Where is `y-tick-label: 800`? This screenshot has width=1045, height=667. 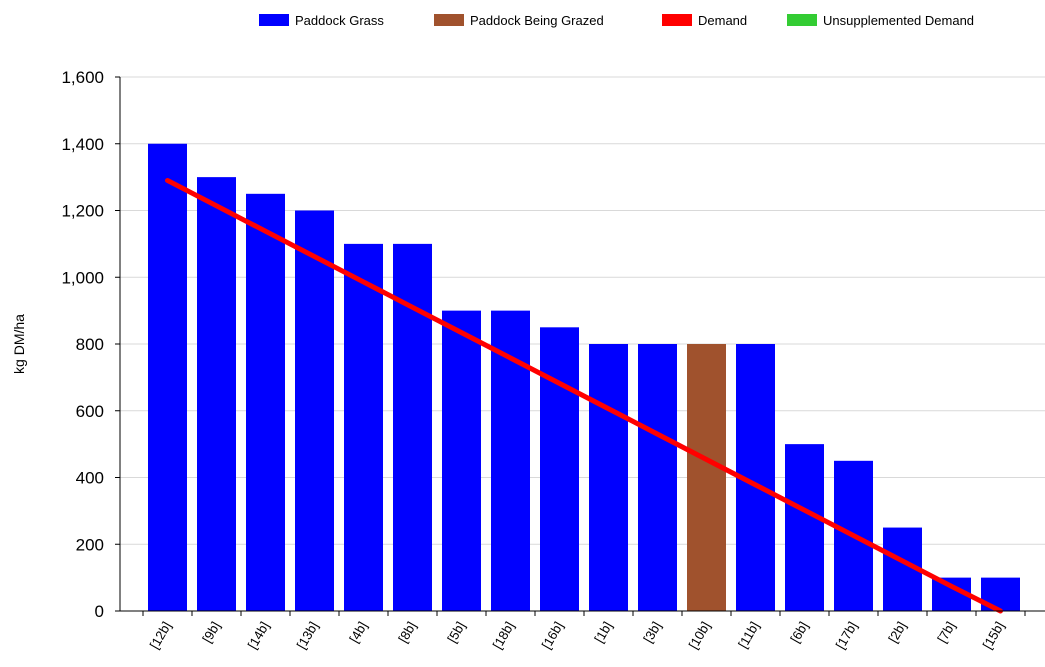
y-tick-label: 800 is located at coordinates (90, 344).